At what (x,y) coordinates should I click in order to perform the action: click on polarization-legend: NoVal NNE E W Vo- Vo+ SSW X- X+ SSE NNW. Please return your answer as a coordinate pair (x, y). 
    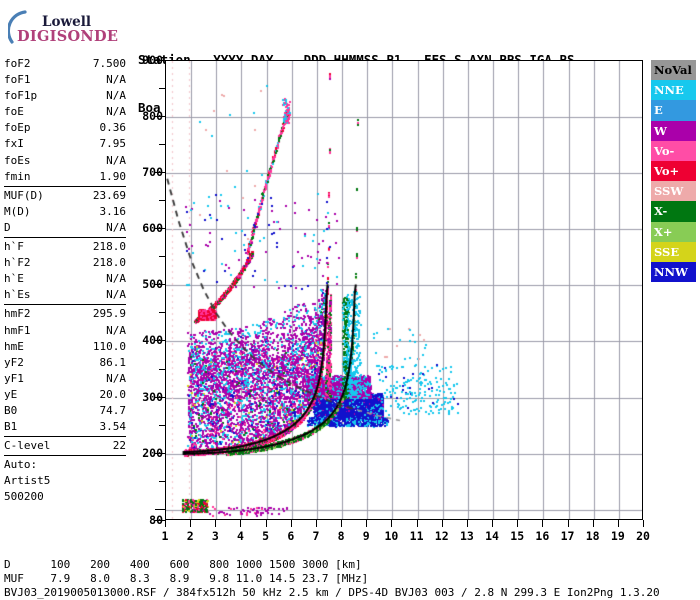
    Looking at the image, I should click on (673, 171).